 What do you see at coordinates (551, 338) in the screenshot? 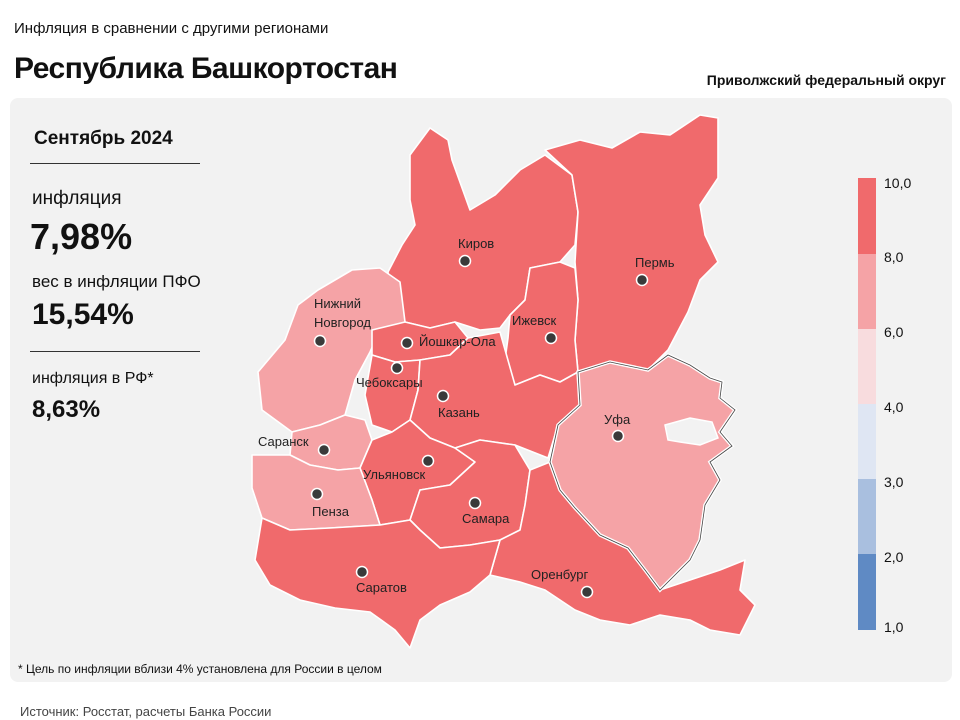
I see `city-dot-izhevsk` at bounding box center [551, 338].